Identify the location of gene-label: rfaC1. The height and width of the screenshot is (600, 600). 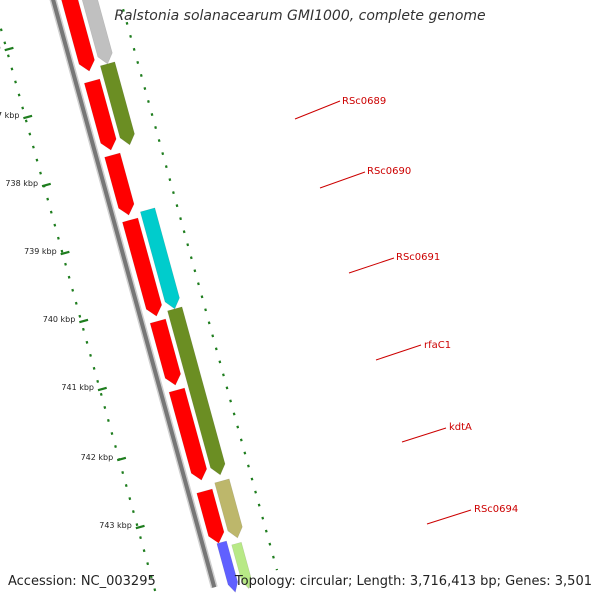
(437, 345).